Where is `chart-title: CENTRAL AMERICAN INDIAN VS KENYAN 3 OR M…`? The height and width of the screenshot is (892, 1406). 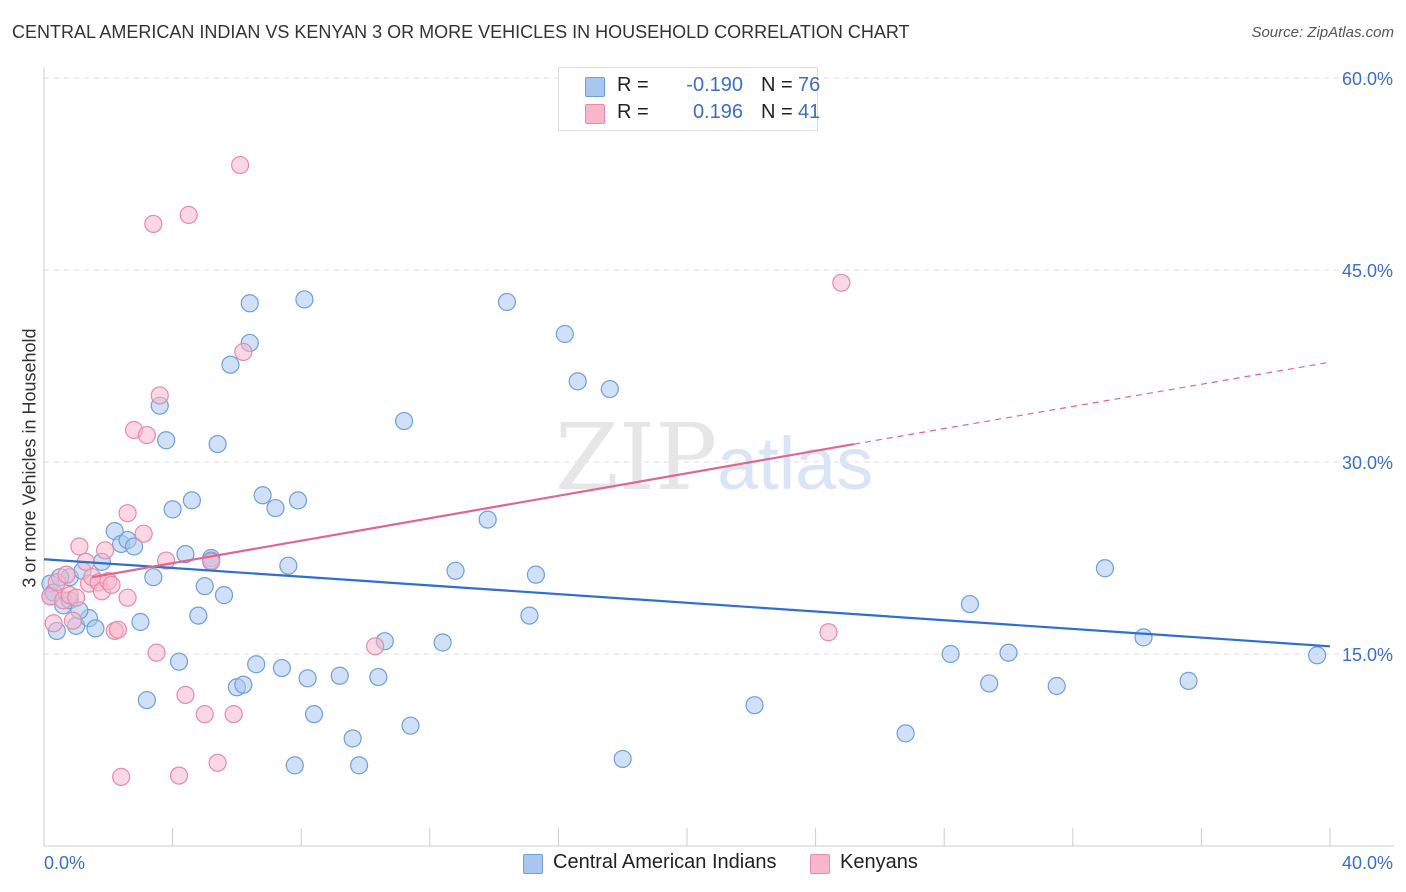
chart-title: CENTRAL AMERICAN INDIAN VS KENYAN 3 OR M… is located at coordinates (461, 32).